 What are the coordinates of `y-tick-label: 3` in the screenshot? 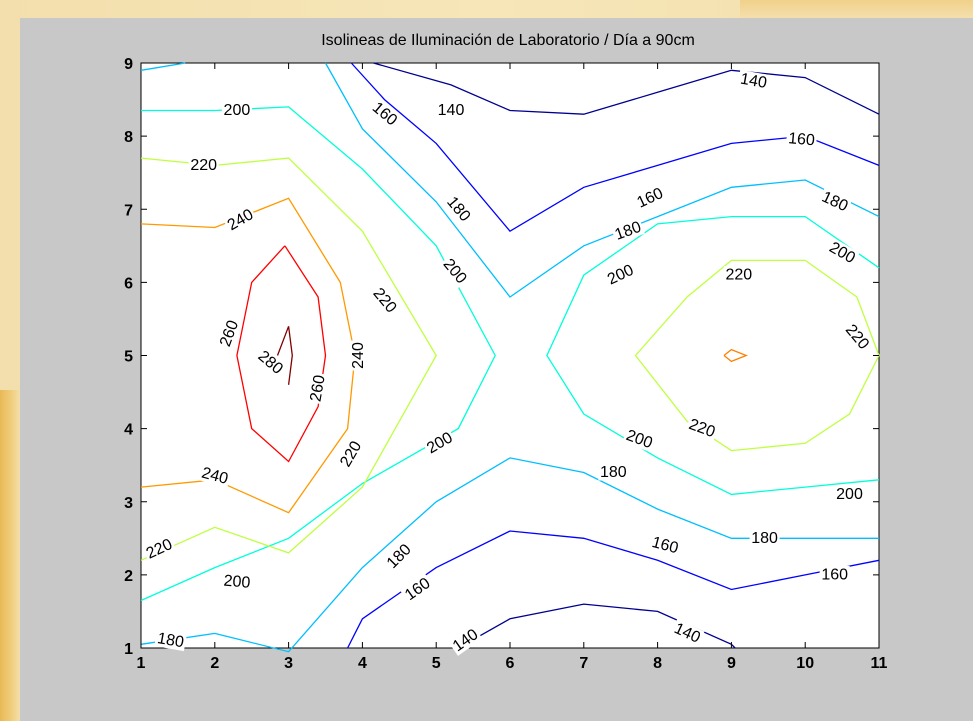 It's located at (128, 503).